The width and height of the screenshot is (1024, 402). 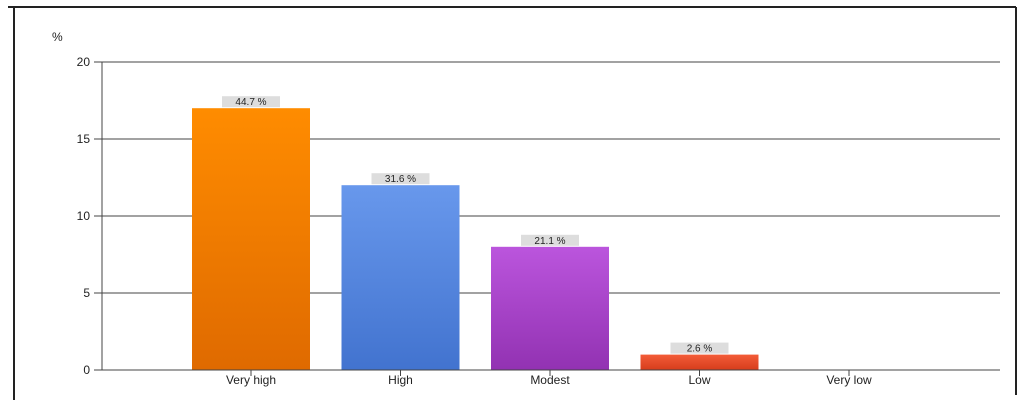 I want to click on x-axis-ticks: Very high High Modest Low Very low, so click(x=549, y=378).